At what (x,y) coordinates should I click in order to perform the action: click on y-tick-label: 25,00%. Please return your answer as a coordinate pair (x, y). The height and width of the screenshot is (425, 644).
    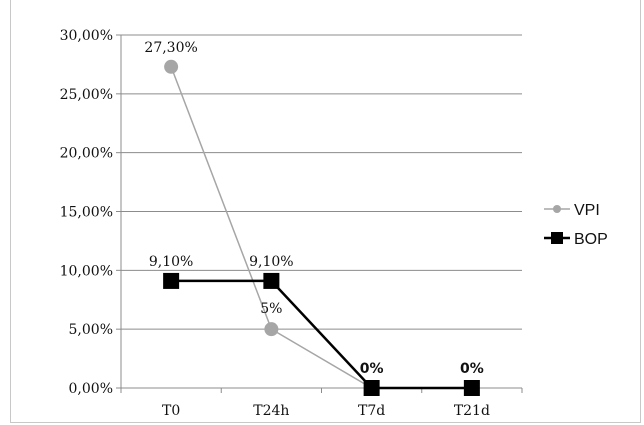
    Looking at the image, I should click on (86, 95).